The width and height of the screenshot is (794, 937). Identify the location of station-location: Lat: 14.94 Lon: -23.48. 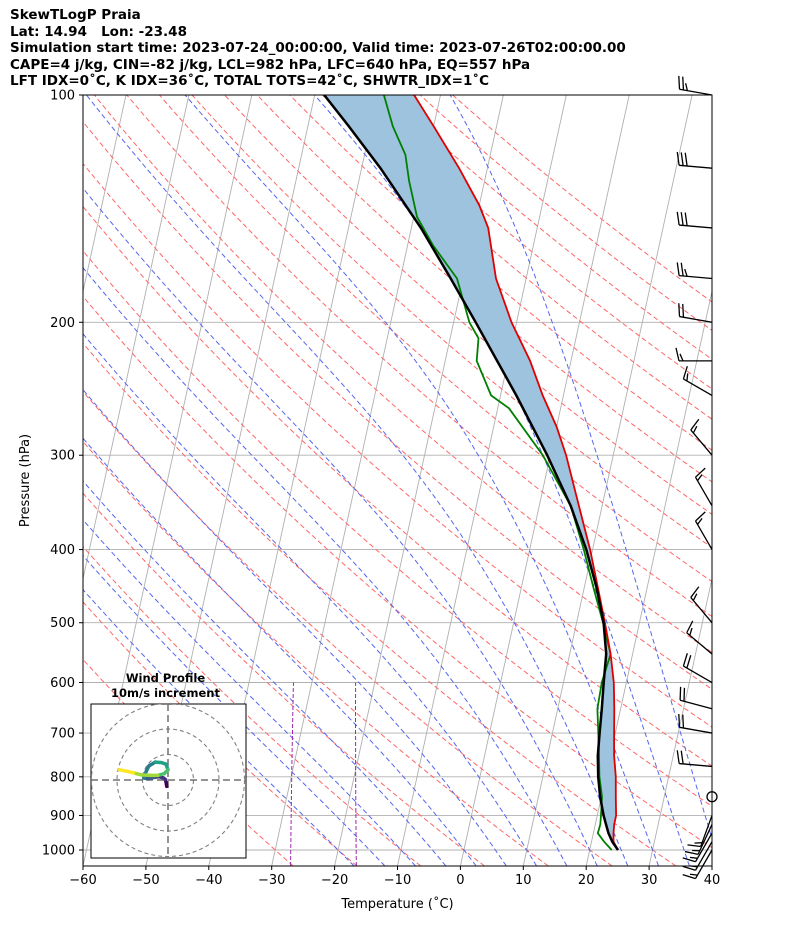
(98, 31).